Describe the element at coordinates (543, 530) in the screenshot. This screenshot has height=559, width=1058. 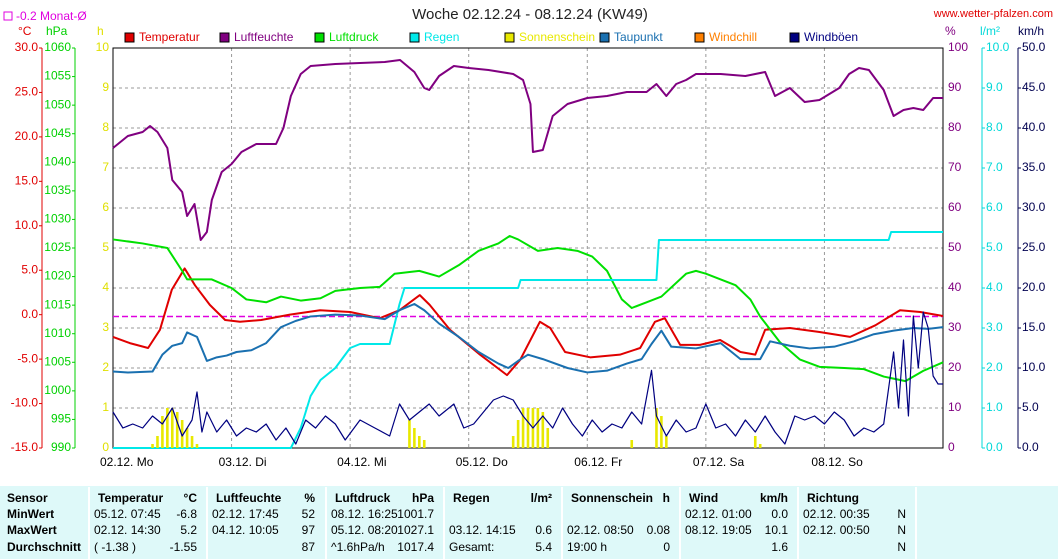
I see `table-cell: 0.6` at that location.